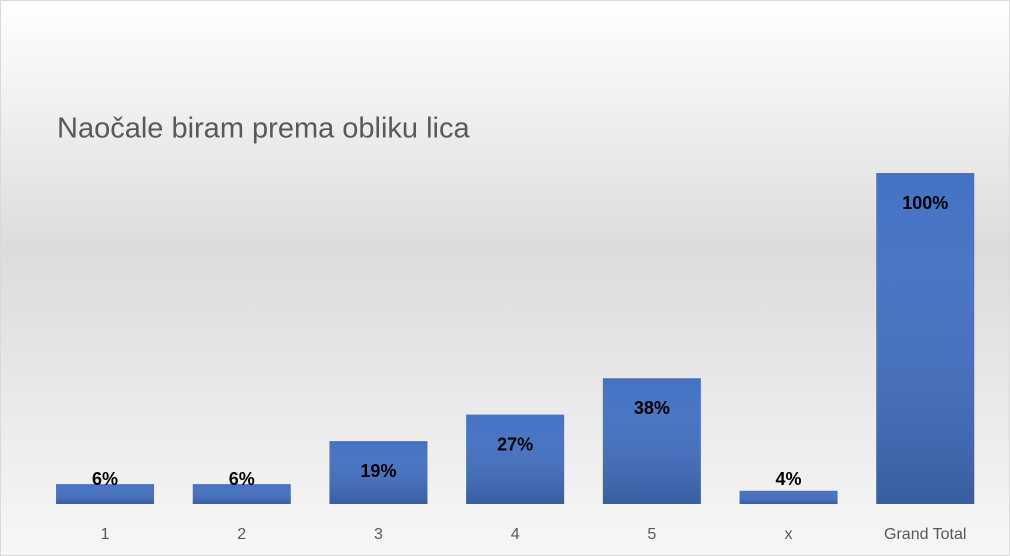  What do you see at coordinates (105, 534) in the screenshot?
I see `x-tick-label: 1` at bounding box center [105, 534].